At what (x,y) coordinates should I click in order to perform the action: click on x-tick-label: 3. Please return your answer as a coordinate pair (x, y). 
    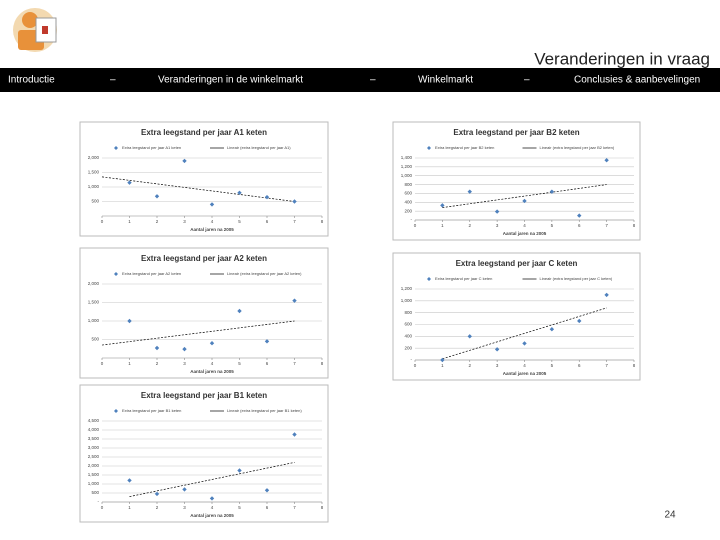
    Looking at the image, I should click on (184, 507).